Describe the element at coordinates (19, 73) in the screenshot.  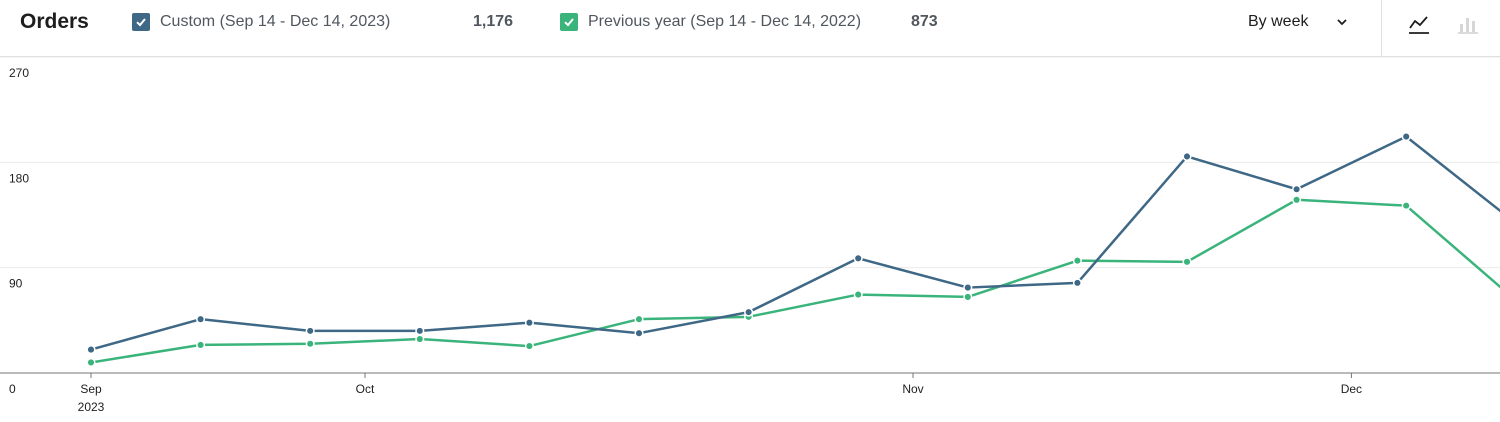
I see `y-tick-label: 270` at that location.